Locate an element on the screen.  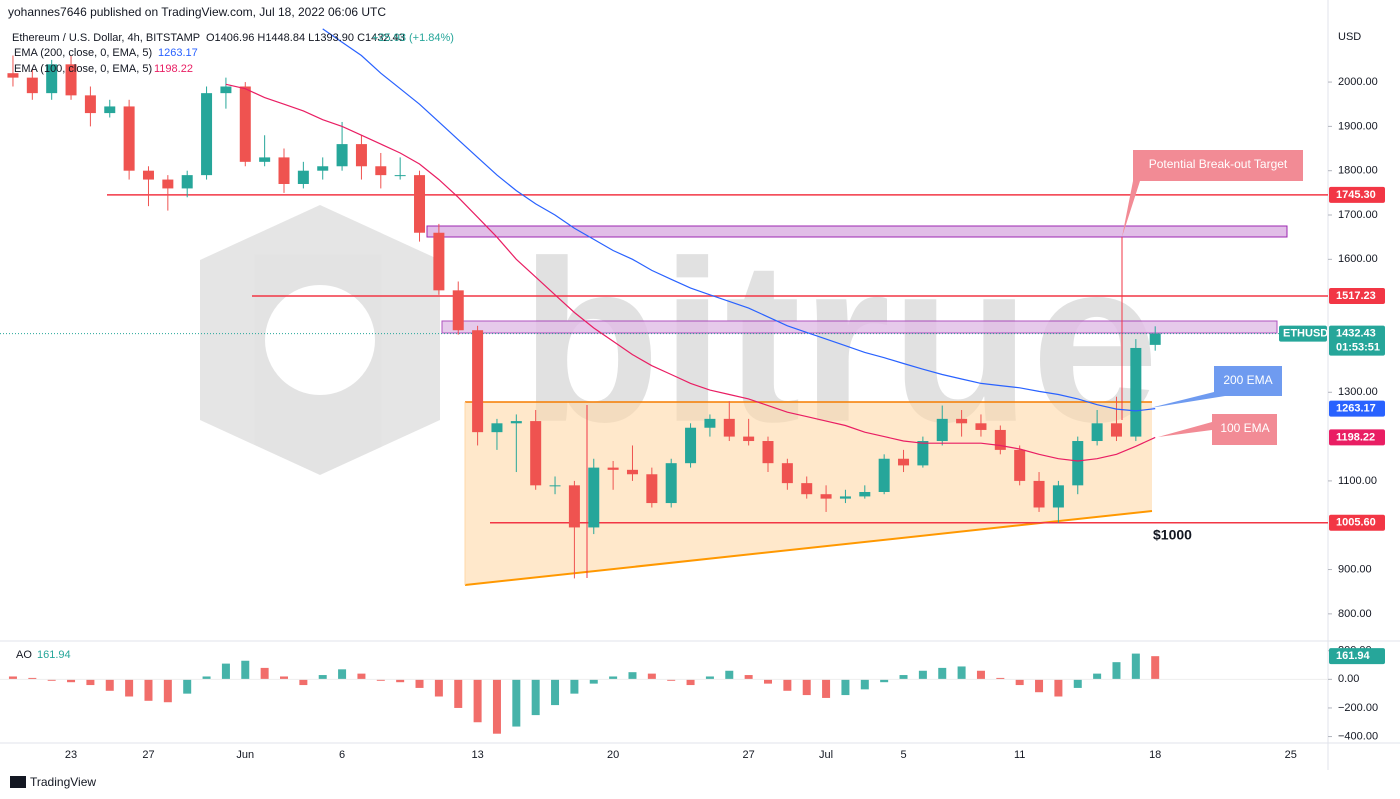
price-badge is located at coordinates (1357, 340).